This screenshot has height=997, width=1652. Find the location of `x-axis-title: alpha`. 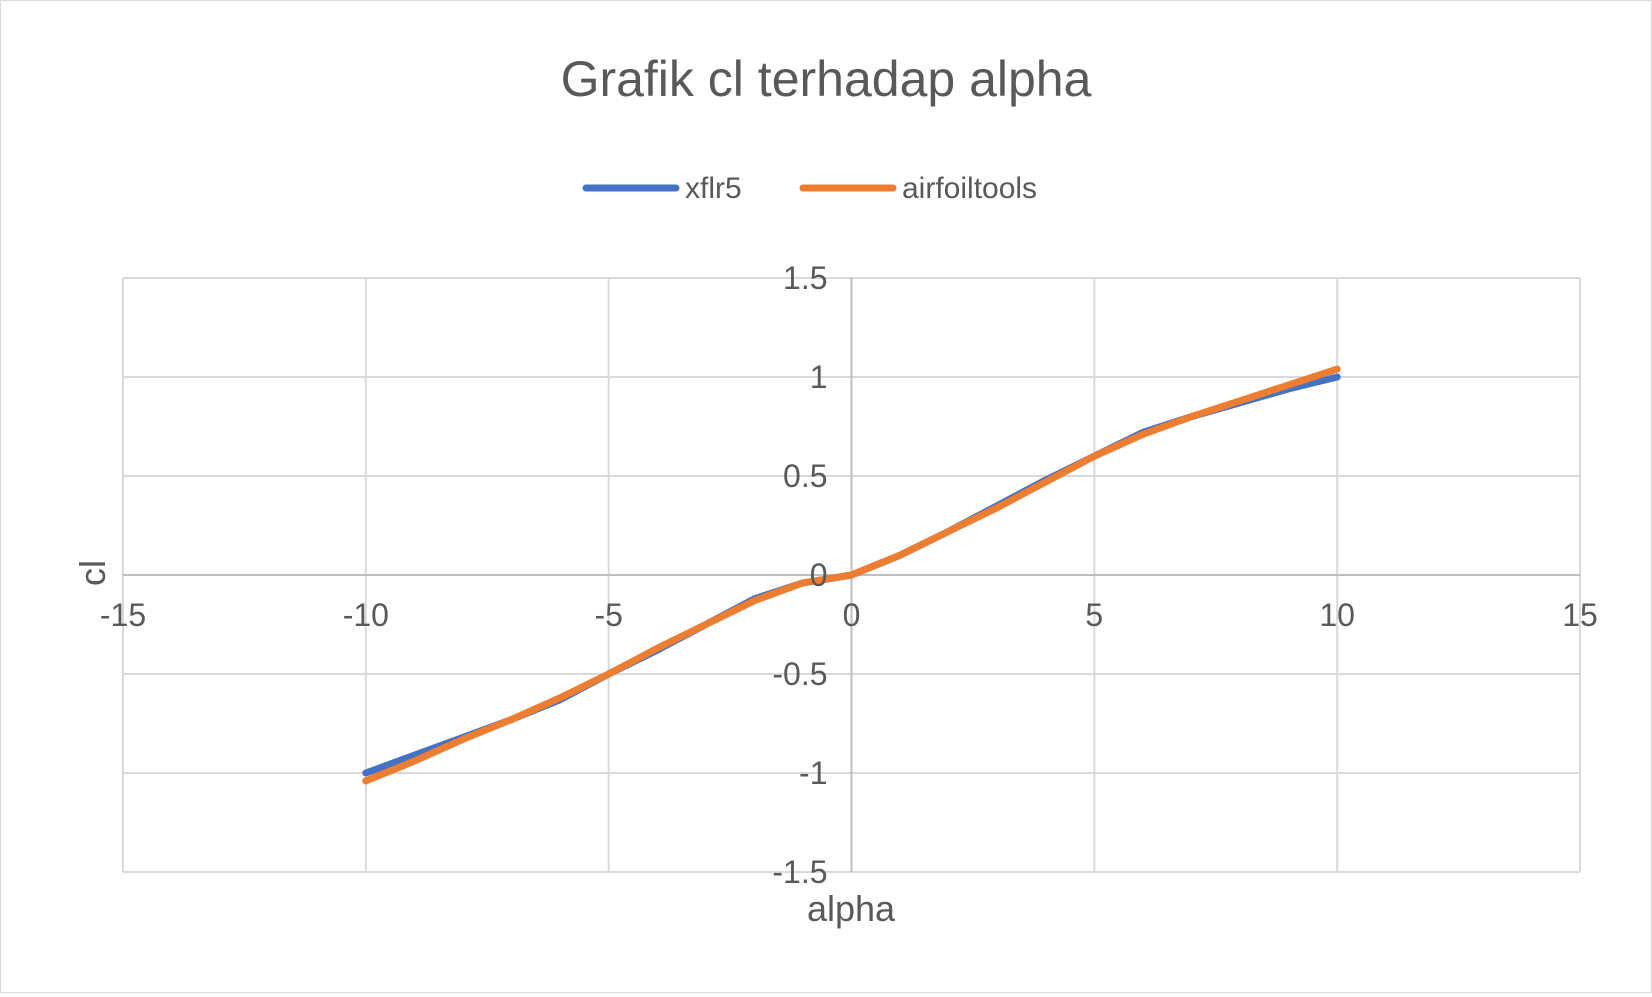

x-axis-title: alpha is located at coordinates (851, 908).